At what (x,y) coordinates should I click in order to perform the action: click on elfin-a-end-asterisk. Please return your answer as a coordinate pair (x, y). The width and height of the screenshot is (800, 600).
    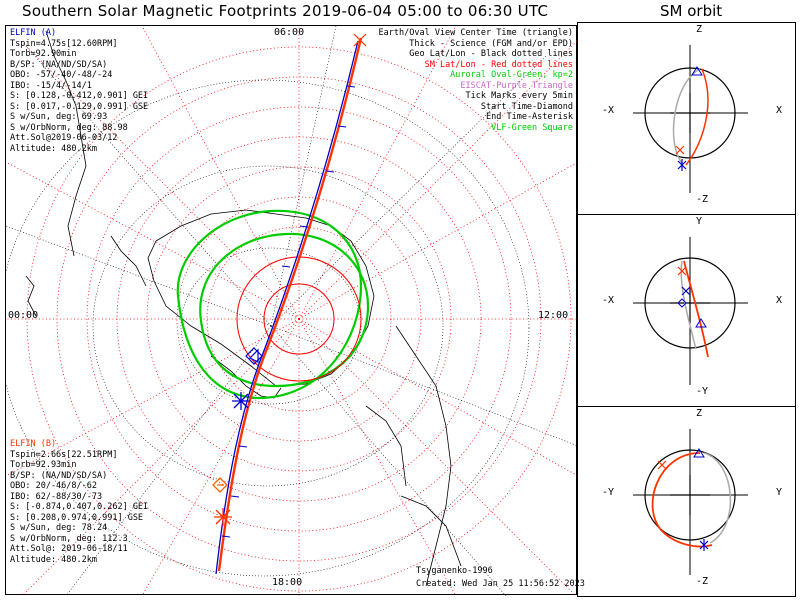
    Looking at the image, I should click on (241, 401).